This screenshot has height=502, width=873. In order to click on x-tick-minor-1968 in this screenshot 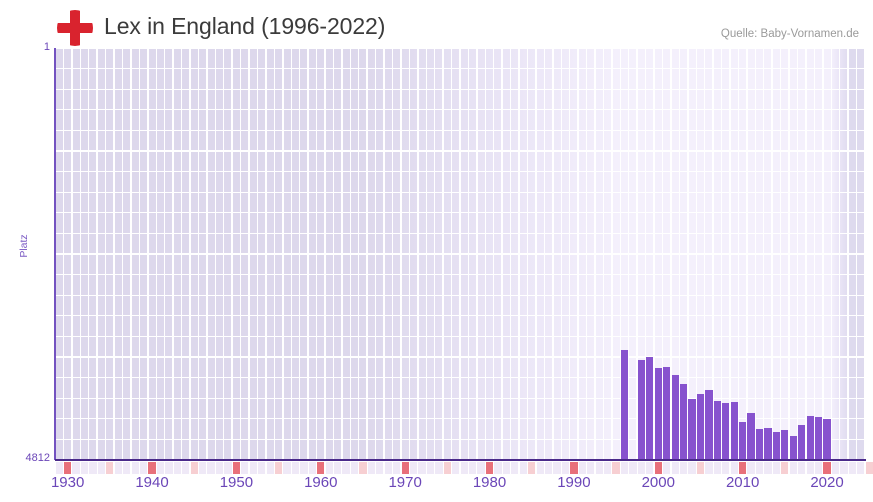, I will do `click(388, 467)`.